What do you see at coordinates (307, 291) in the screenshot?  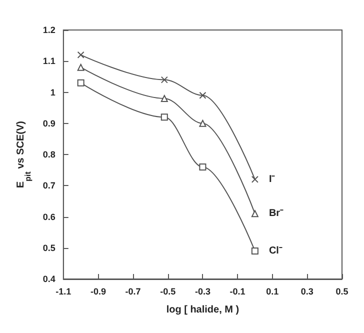 I see `x-tick-label: 0.3` at bounding box center [307, 291].